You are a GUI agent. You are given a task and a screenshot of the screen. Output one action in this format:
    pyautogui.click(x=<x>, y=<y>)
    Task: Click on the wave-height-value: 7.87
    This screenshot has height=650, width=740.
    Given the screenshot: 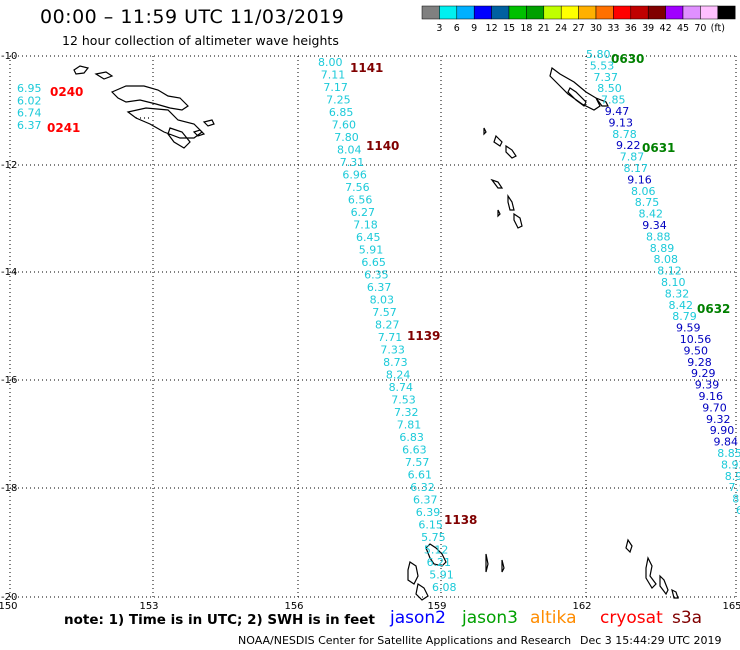 What is the action you would take?
    pyautogui.click(x=632, y=157)
    